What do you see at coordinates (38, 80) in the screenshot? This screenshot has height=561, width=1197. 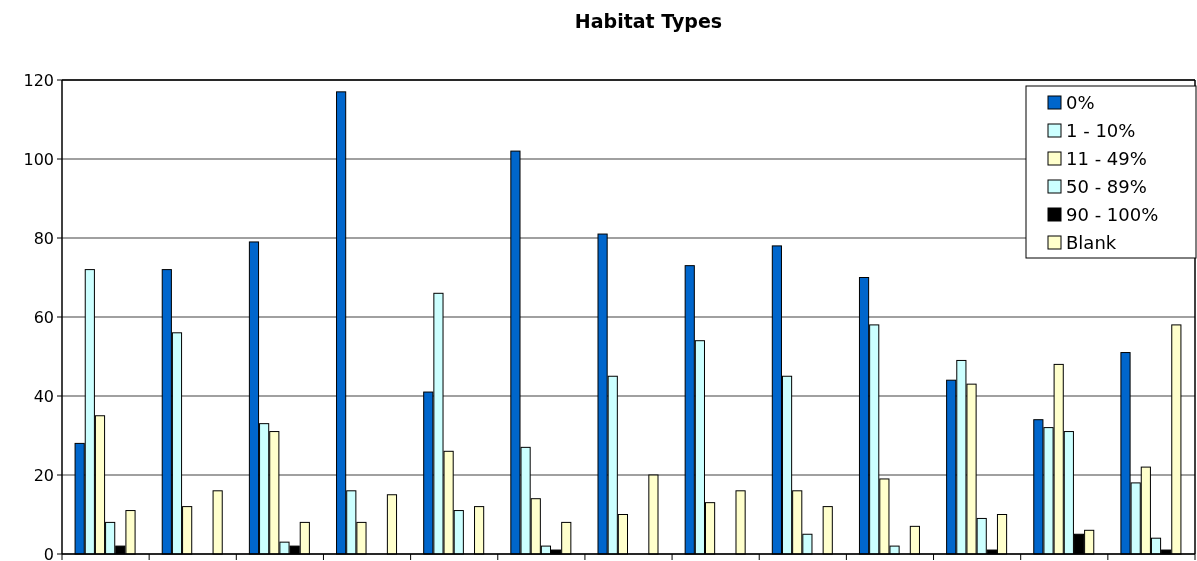 I see `y-tick-label: 120` at bounding box center [38, 80].